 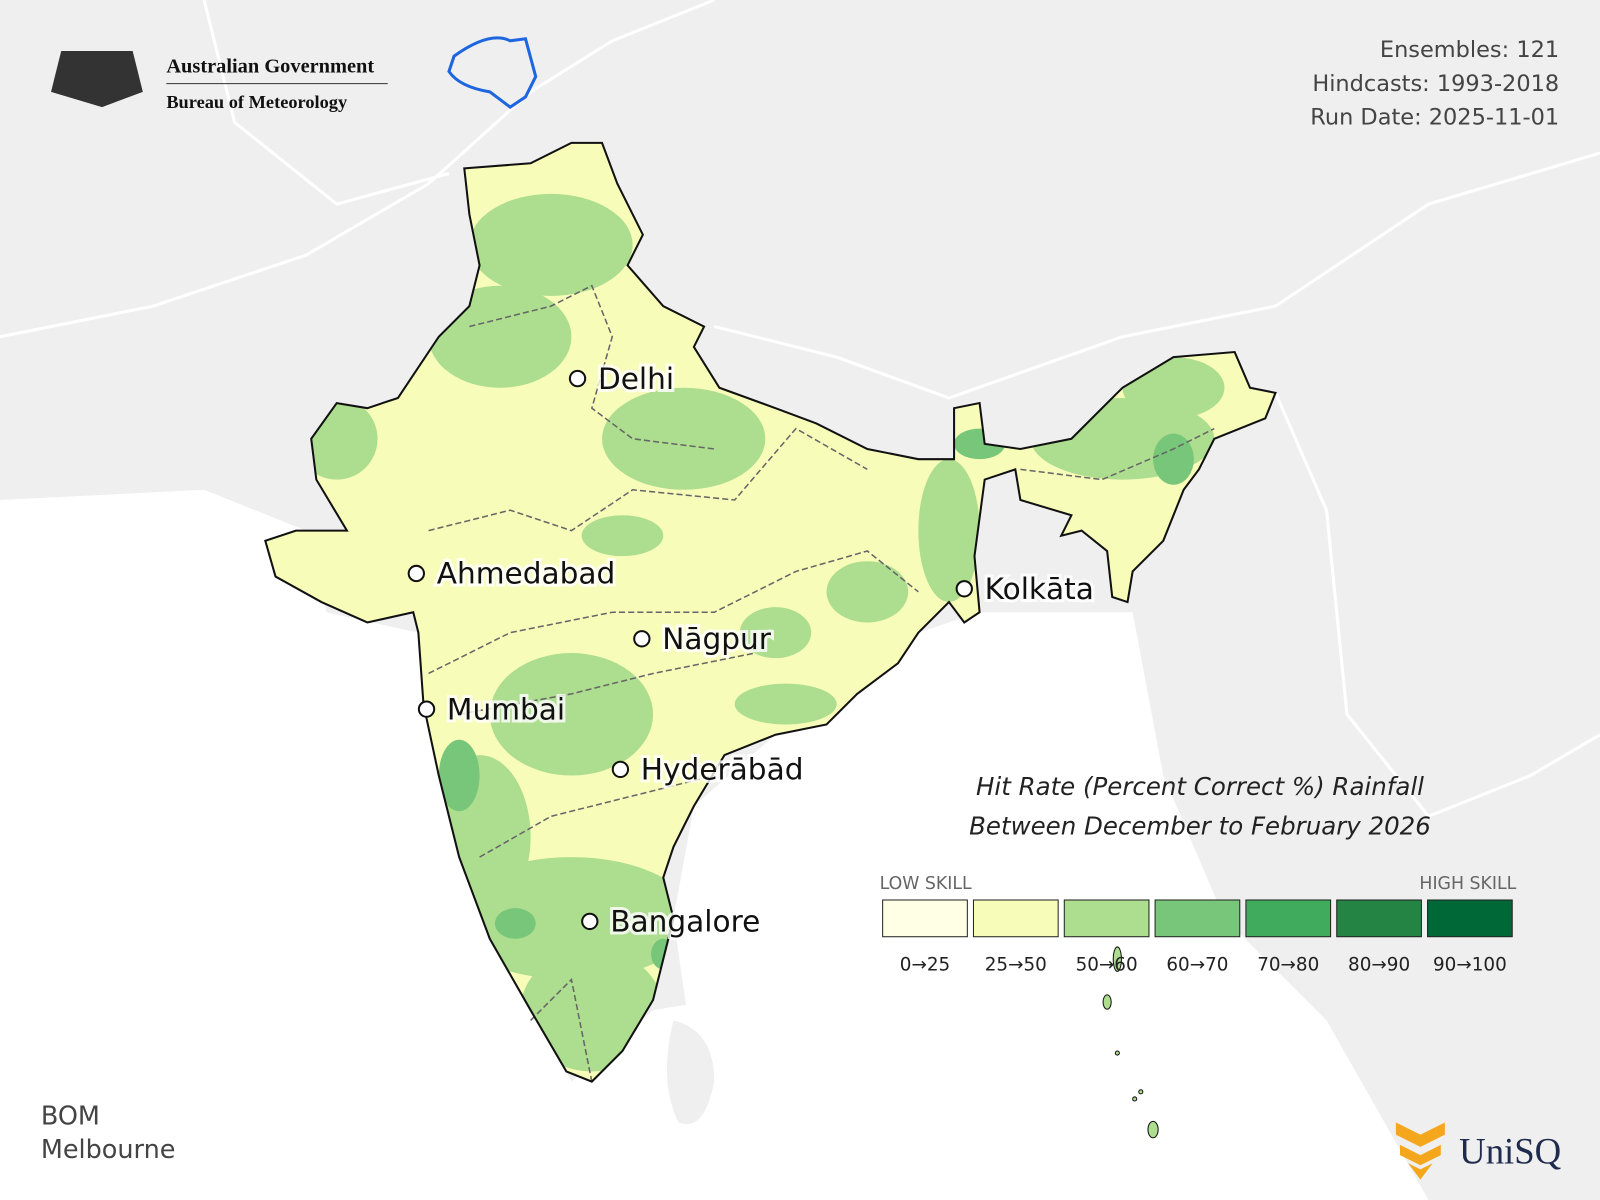 What do you see at coordinates (1469, 50) in the screenshot?
I see `info-ensembles: Ensembles: 121` at bounding box center [1469, 50].